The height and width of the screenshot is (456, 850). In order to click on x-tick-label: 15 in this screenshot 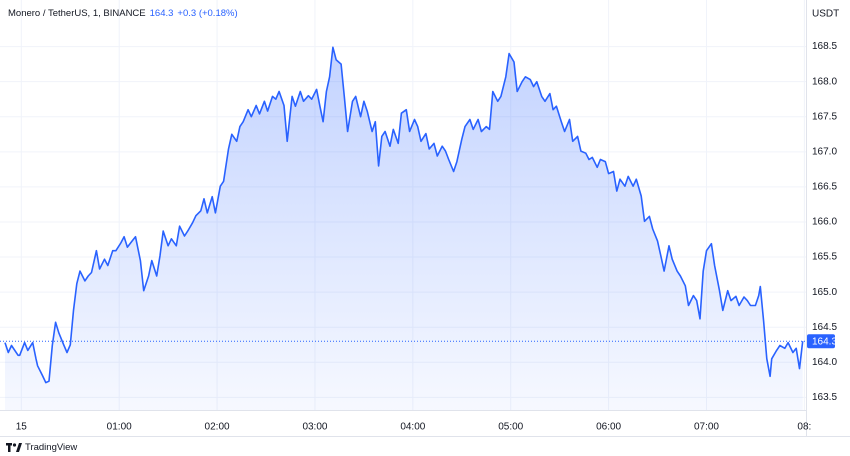, I will do `click(22, 427)`.